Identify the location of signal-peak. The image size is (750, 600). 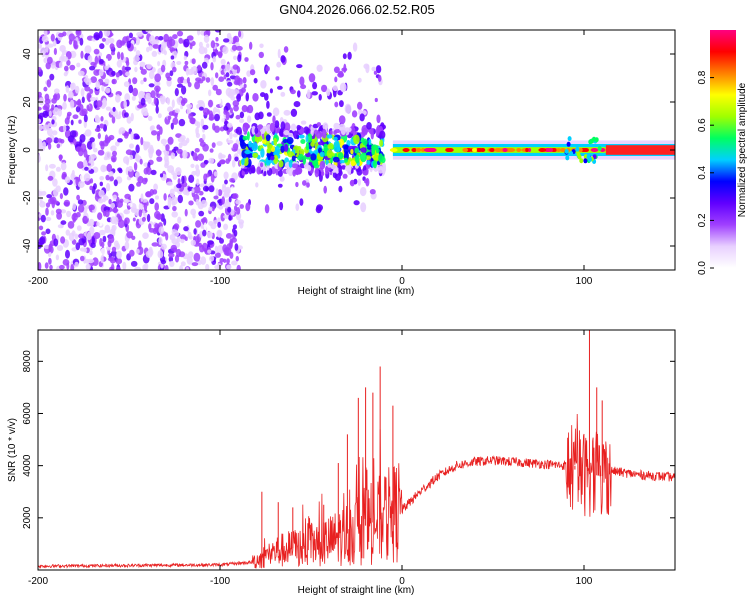
(527, 150).